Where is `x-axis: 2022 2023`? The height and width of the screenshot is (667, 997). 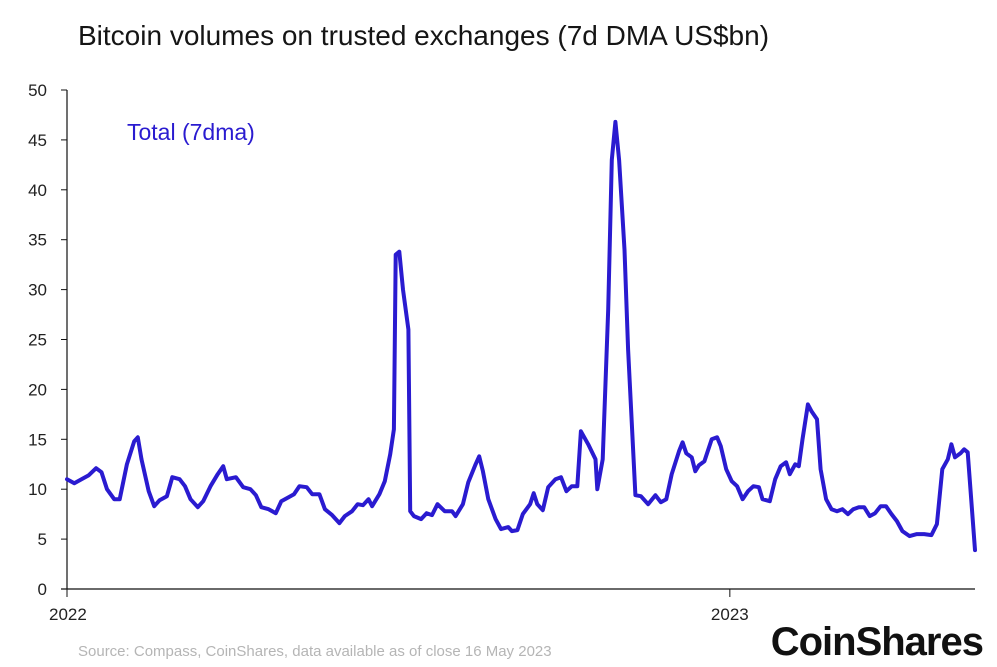 x-axis: 2022 2023 is located at coordinates (512, 606).